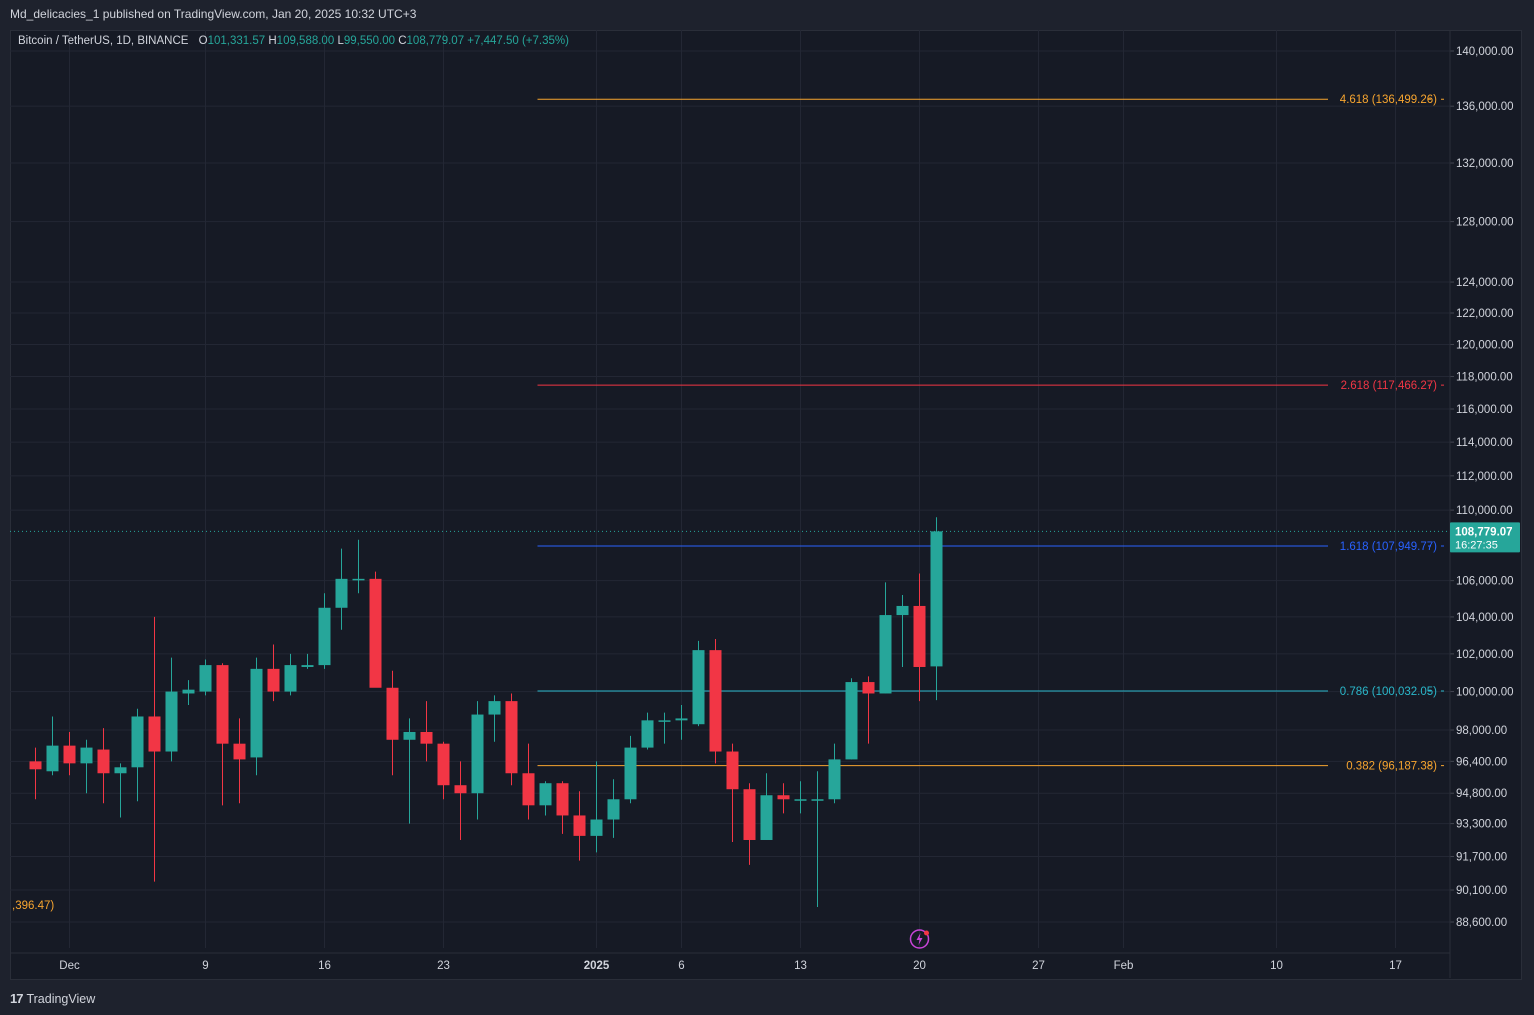 The image size is (1534, 1015). What do you see at coordinates (1038, 966) in the screenshot?
I see `time-tick-label: 27` at bounding box center [1038, 966].